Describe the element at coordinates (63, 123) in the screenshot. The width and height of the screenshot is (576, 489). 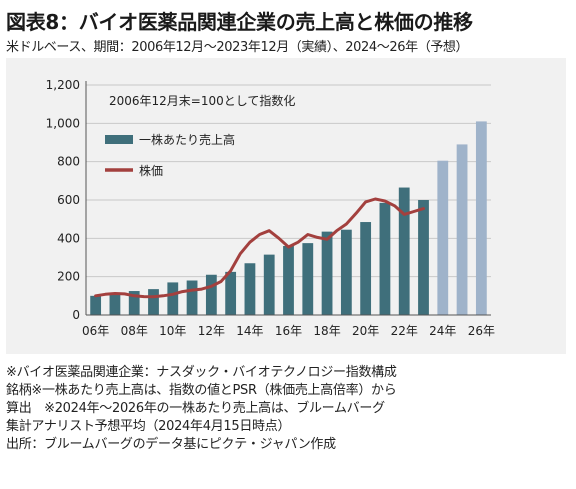
I see `y-tick-label: 1,000` at that location.